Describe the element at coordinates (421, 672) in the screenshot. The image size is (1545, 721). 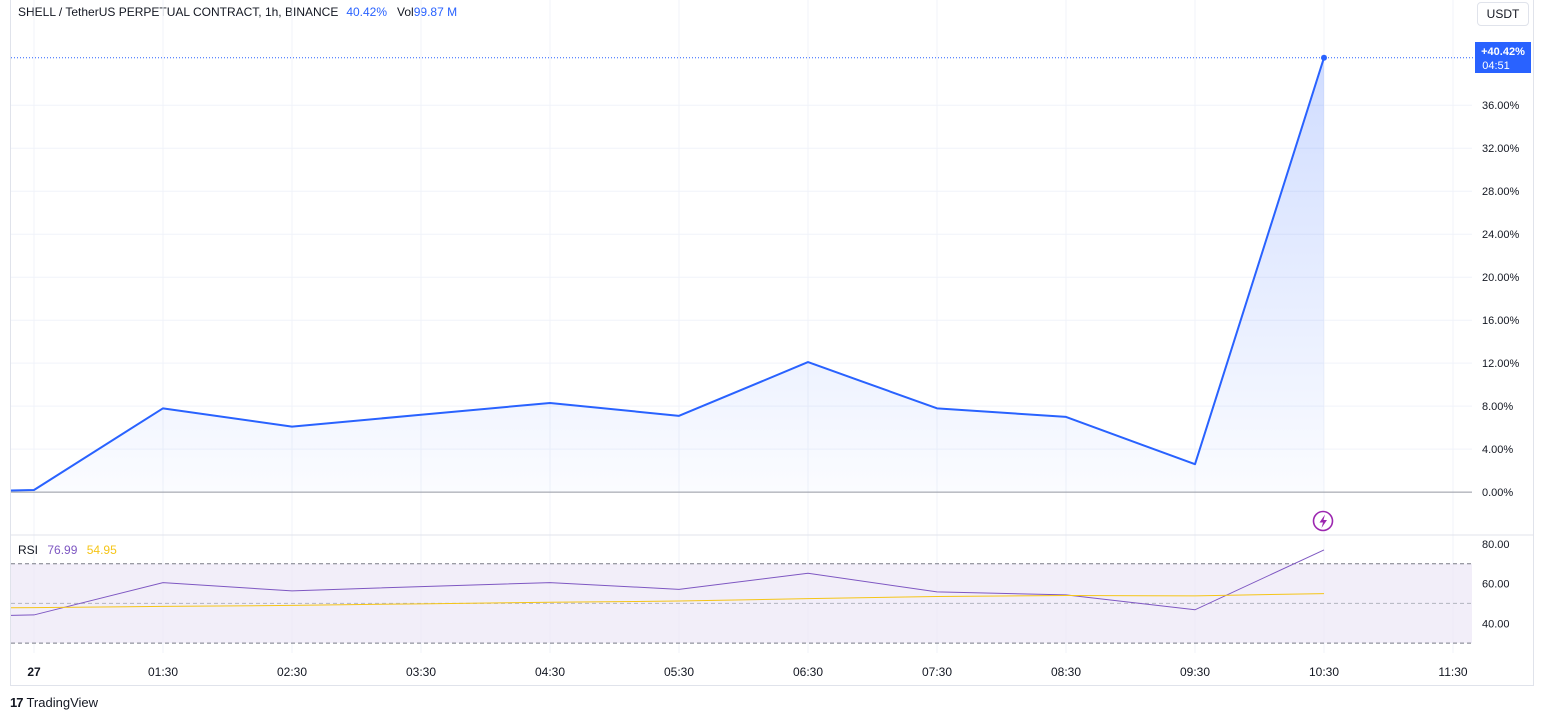
I see `x-tick-label: 03:30` at that location.